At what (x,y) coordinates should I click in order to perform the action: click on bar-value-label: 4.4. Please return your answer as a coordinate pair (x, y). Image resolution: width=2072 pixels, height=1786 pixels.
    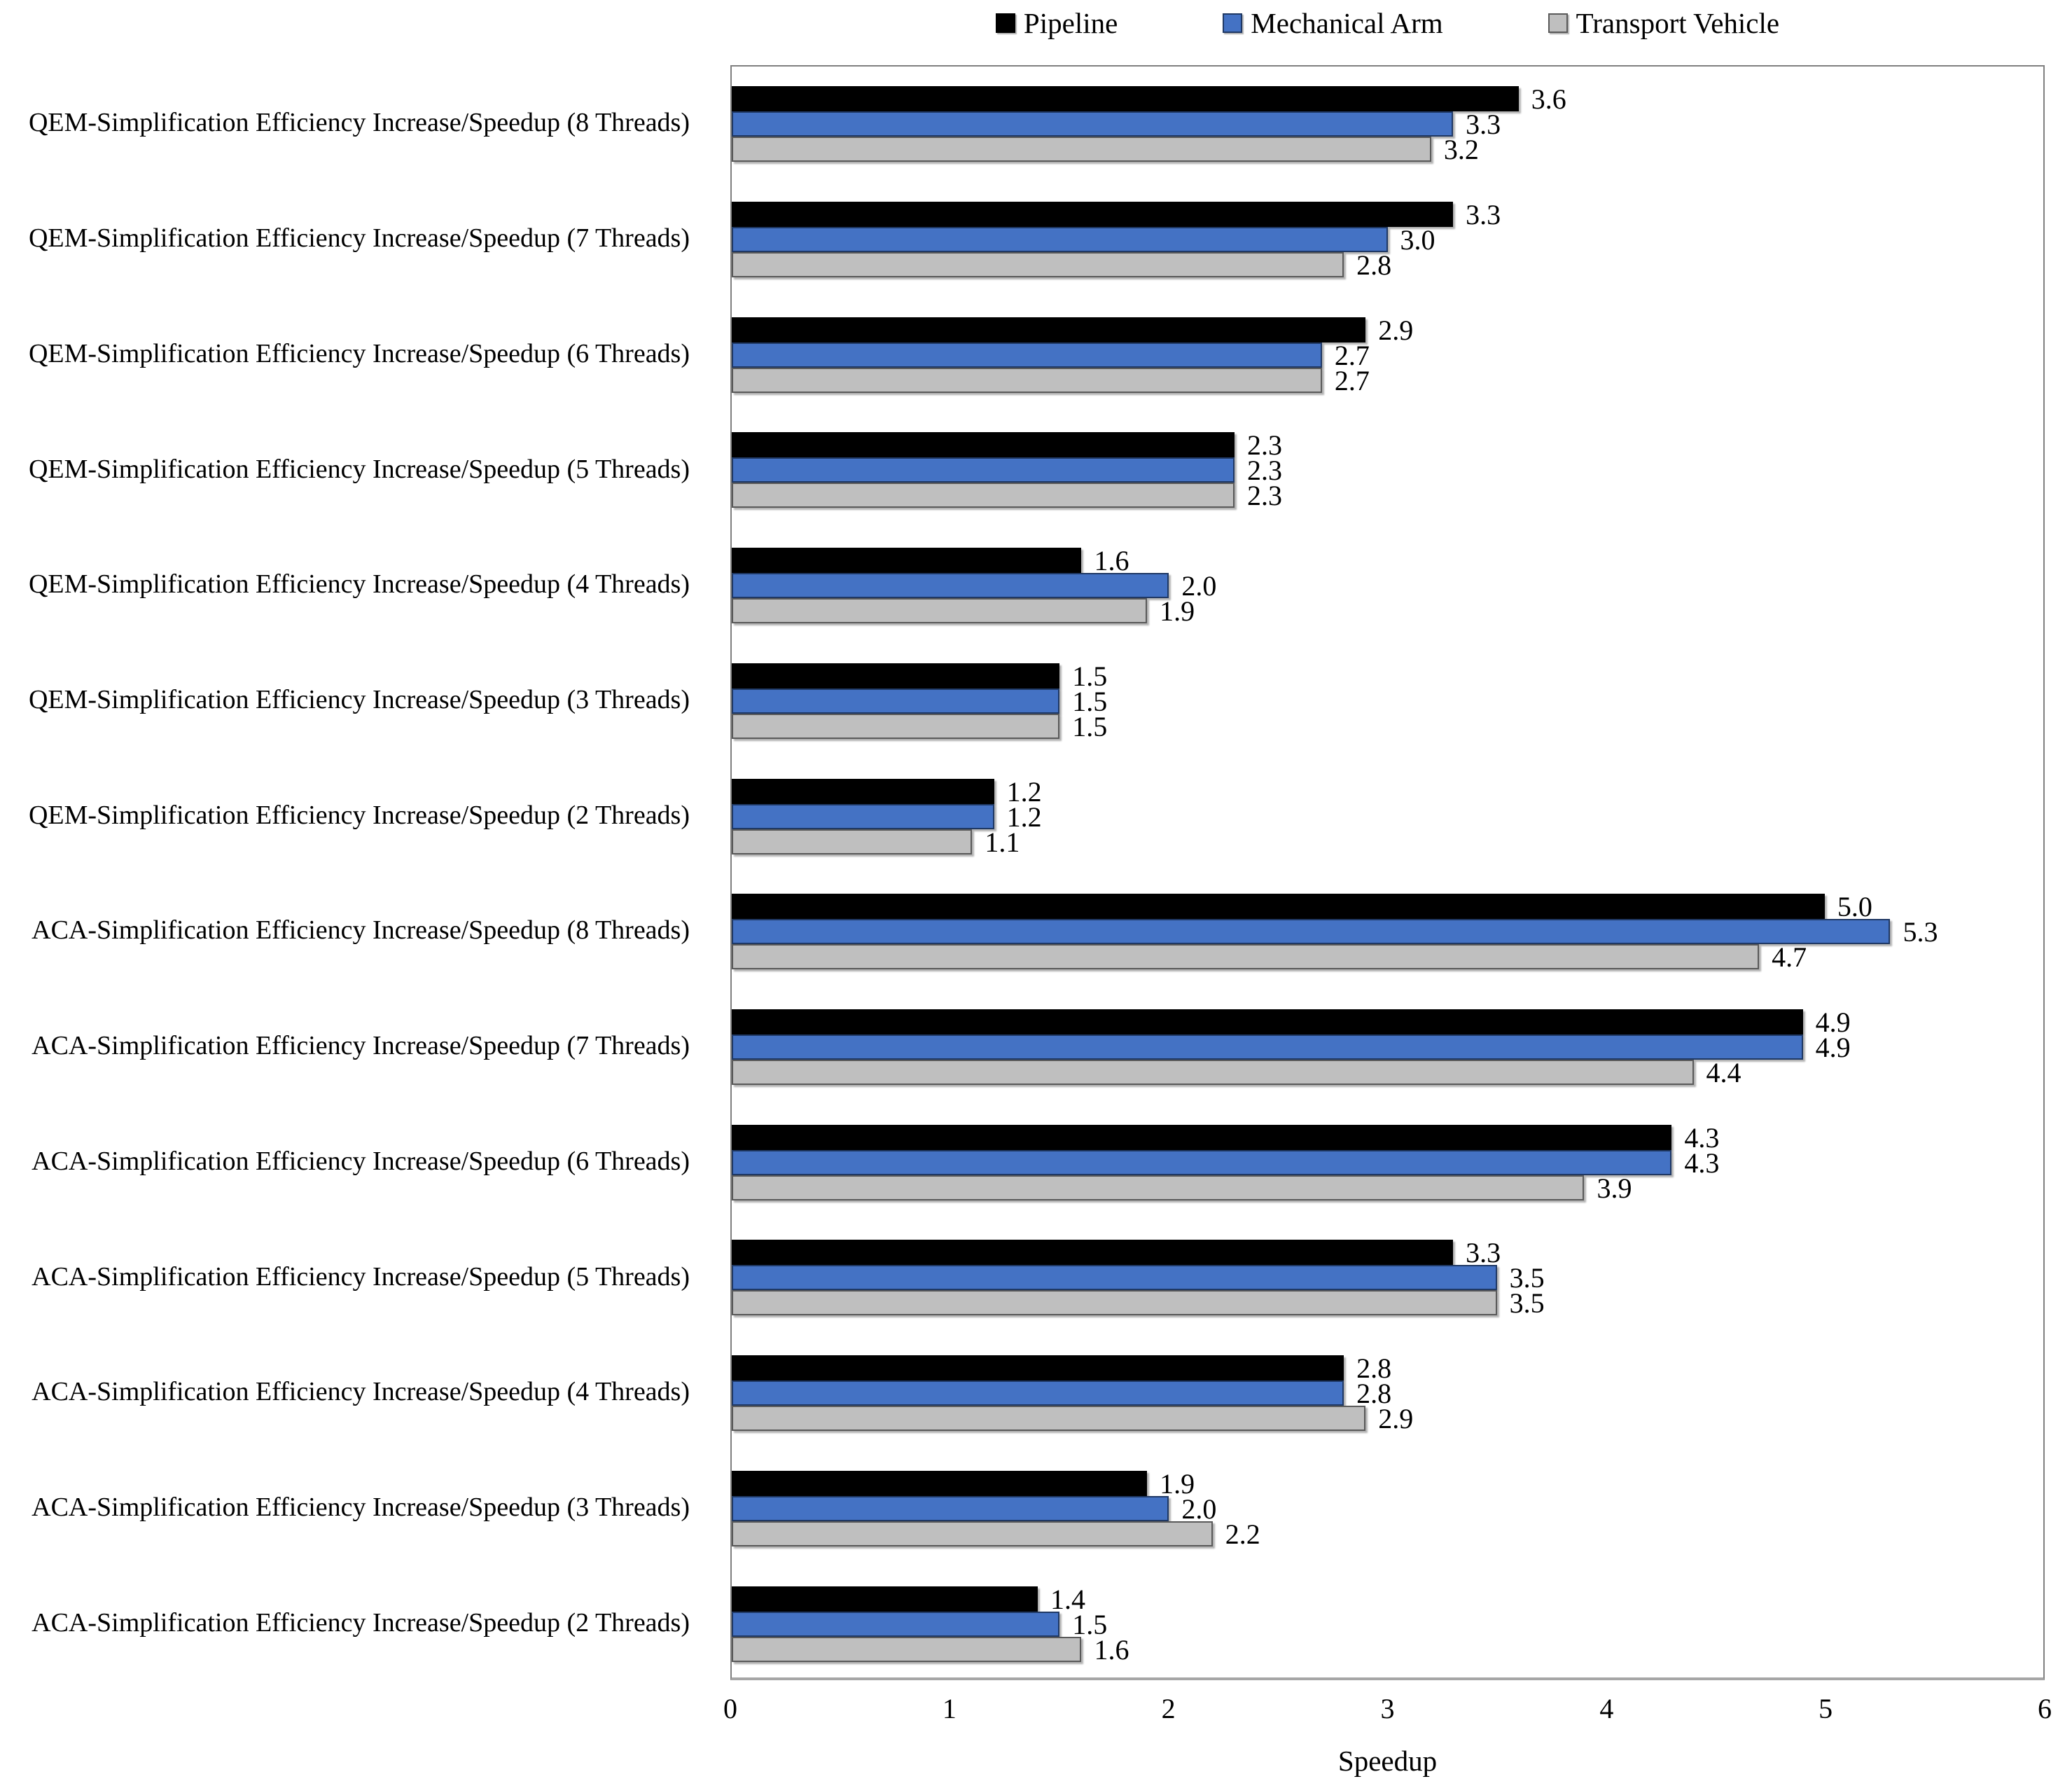
    Looking at the image, I should click on (1723, 1073).